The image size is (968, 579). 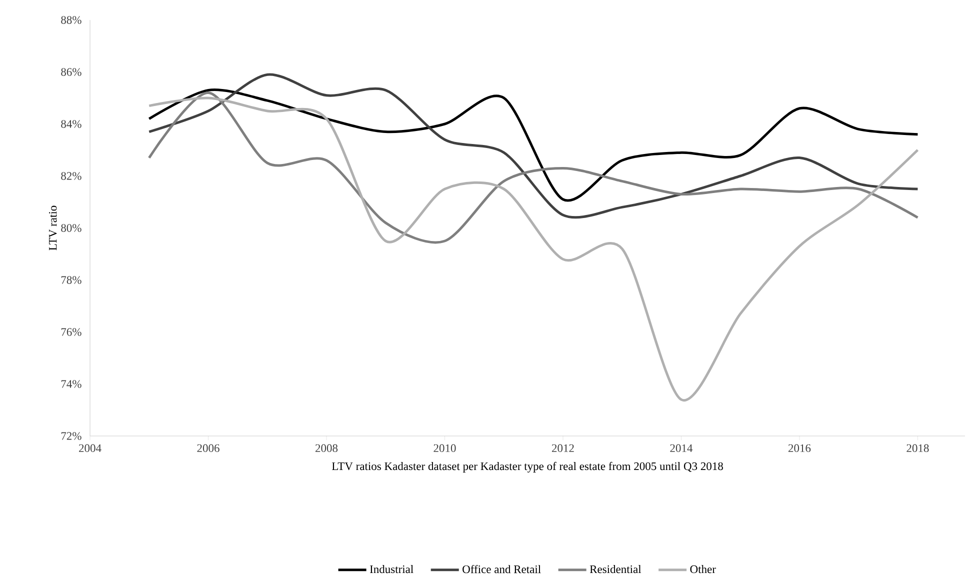 What do you see at coordinates (527, 467) in the screenshot?
I see `x-axis-title: LTV ratios Kadaster dataset per Kadaster type of real estate from 2005 until Q3 2018` at bounding box center [527, 467].